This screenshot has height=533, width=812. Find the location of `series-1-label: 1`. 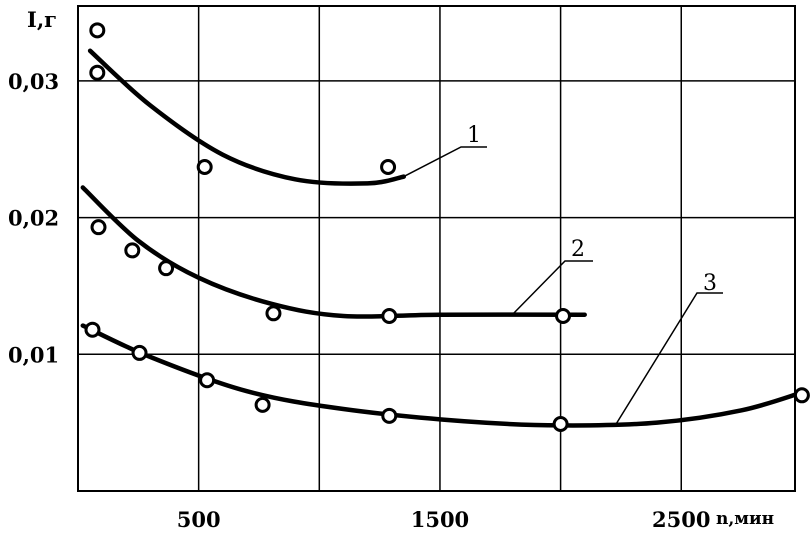

series-1-label: 1 is located at coordinates (474, 135).